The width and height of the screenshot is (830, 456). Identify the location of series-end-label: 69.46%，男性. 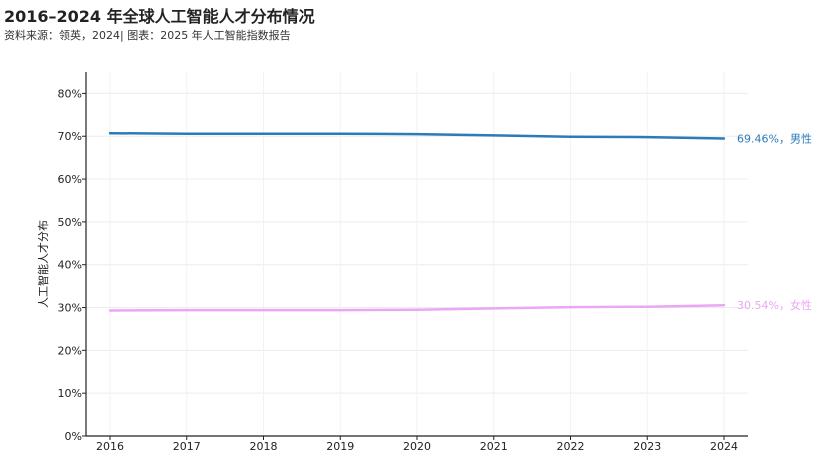
(774, 139).